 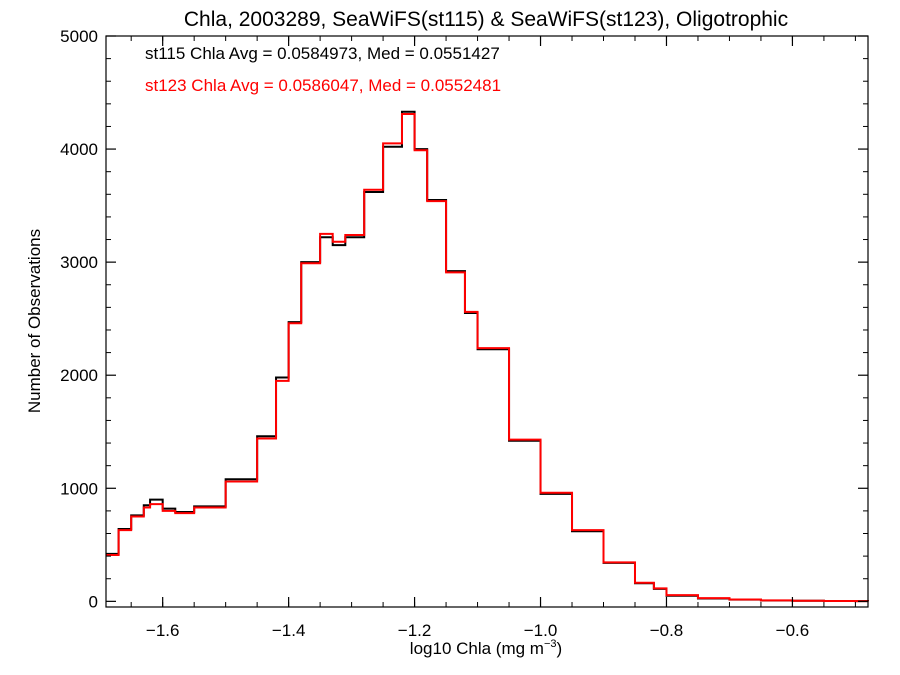 What do you see at coordinates (93, 601) in the screenshot?
I see `y-tick-label: 0` at bounding box center [93, 601].